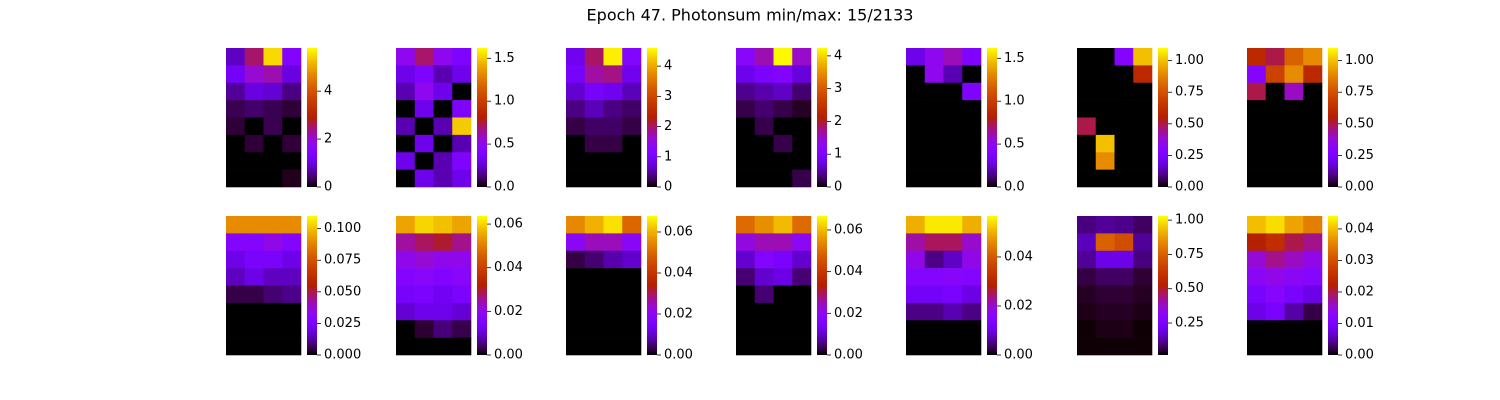  Describe the element at coordinates (838, 154) in the screenshot. I see `colorbar-tick-label: 1` at that location.